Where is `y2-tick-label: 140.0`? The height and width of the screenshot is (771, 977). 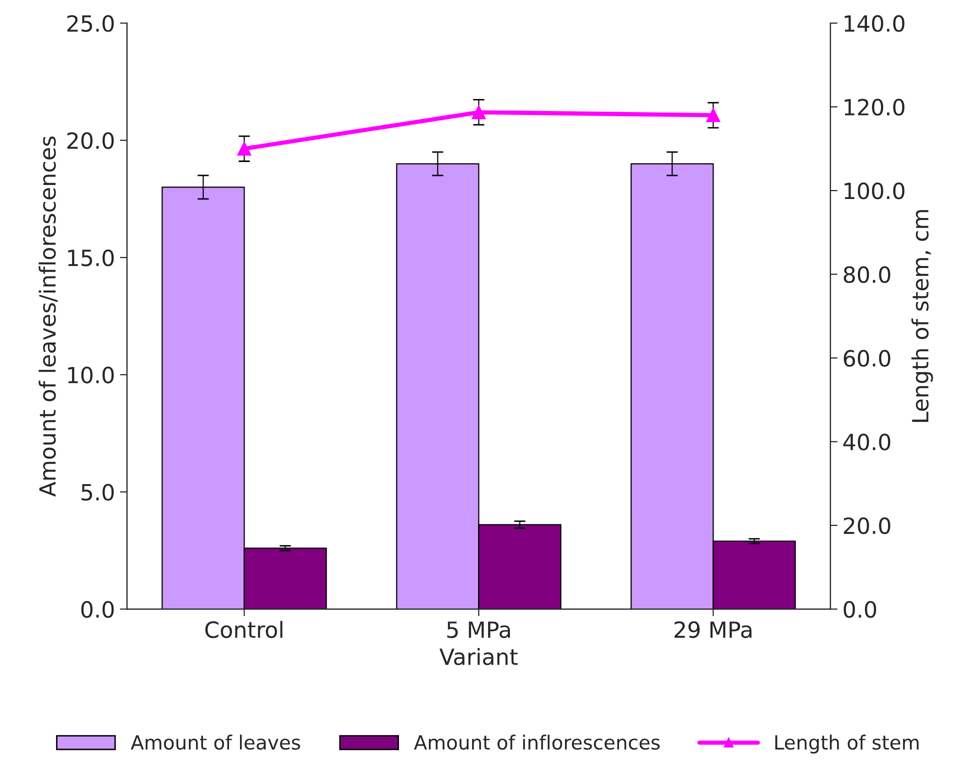
y2-tick-label: 140.0 is located at coordinates (874, 23).